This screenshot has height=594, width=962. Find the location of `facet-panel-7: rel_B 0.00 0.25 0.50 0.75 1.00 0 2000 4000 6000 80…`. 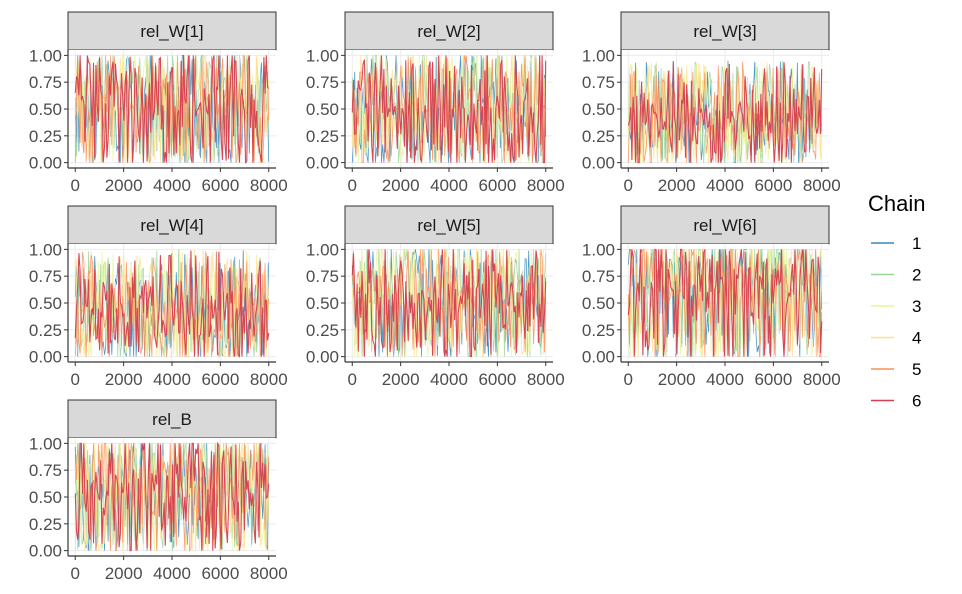

facet-panel-7: rel_B 0.00 0.25 0.50 0.75 1.00 0 2000 4000 6000 80… is located at coordinates (158, 491).